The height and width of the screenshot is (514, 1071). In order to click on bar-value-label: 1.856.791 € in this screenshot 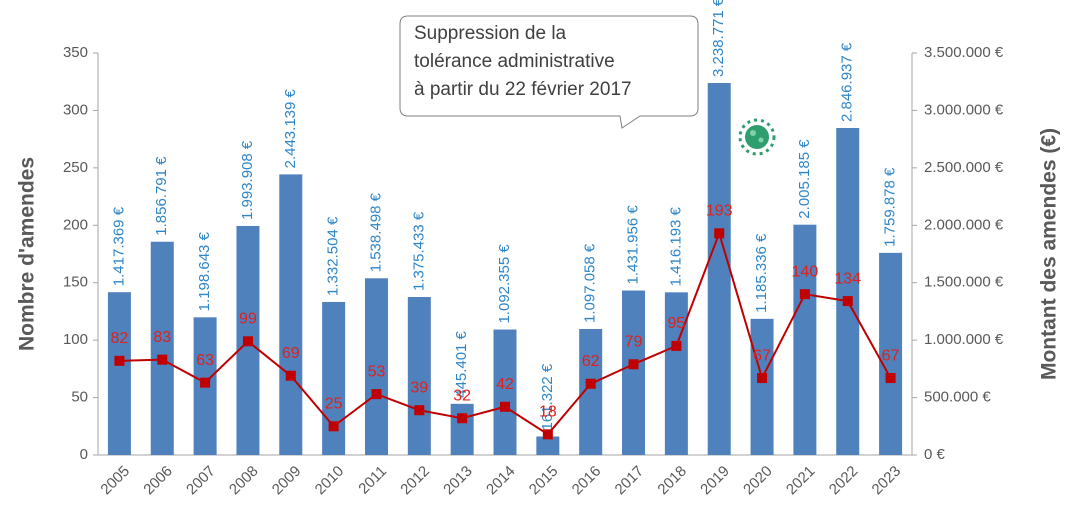, I will do `click(161, 196)`.